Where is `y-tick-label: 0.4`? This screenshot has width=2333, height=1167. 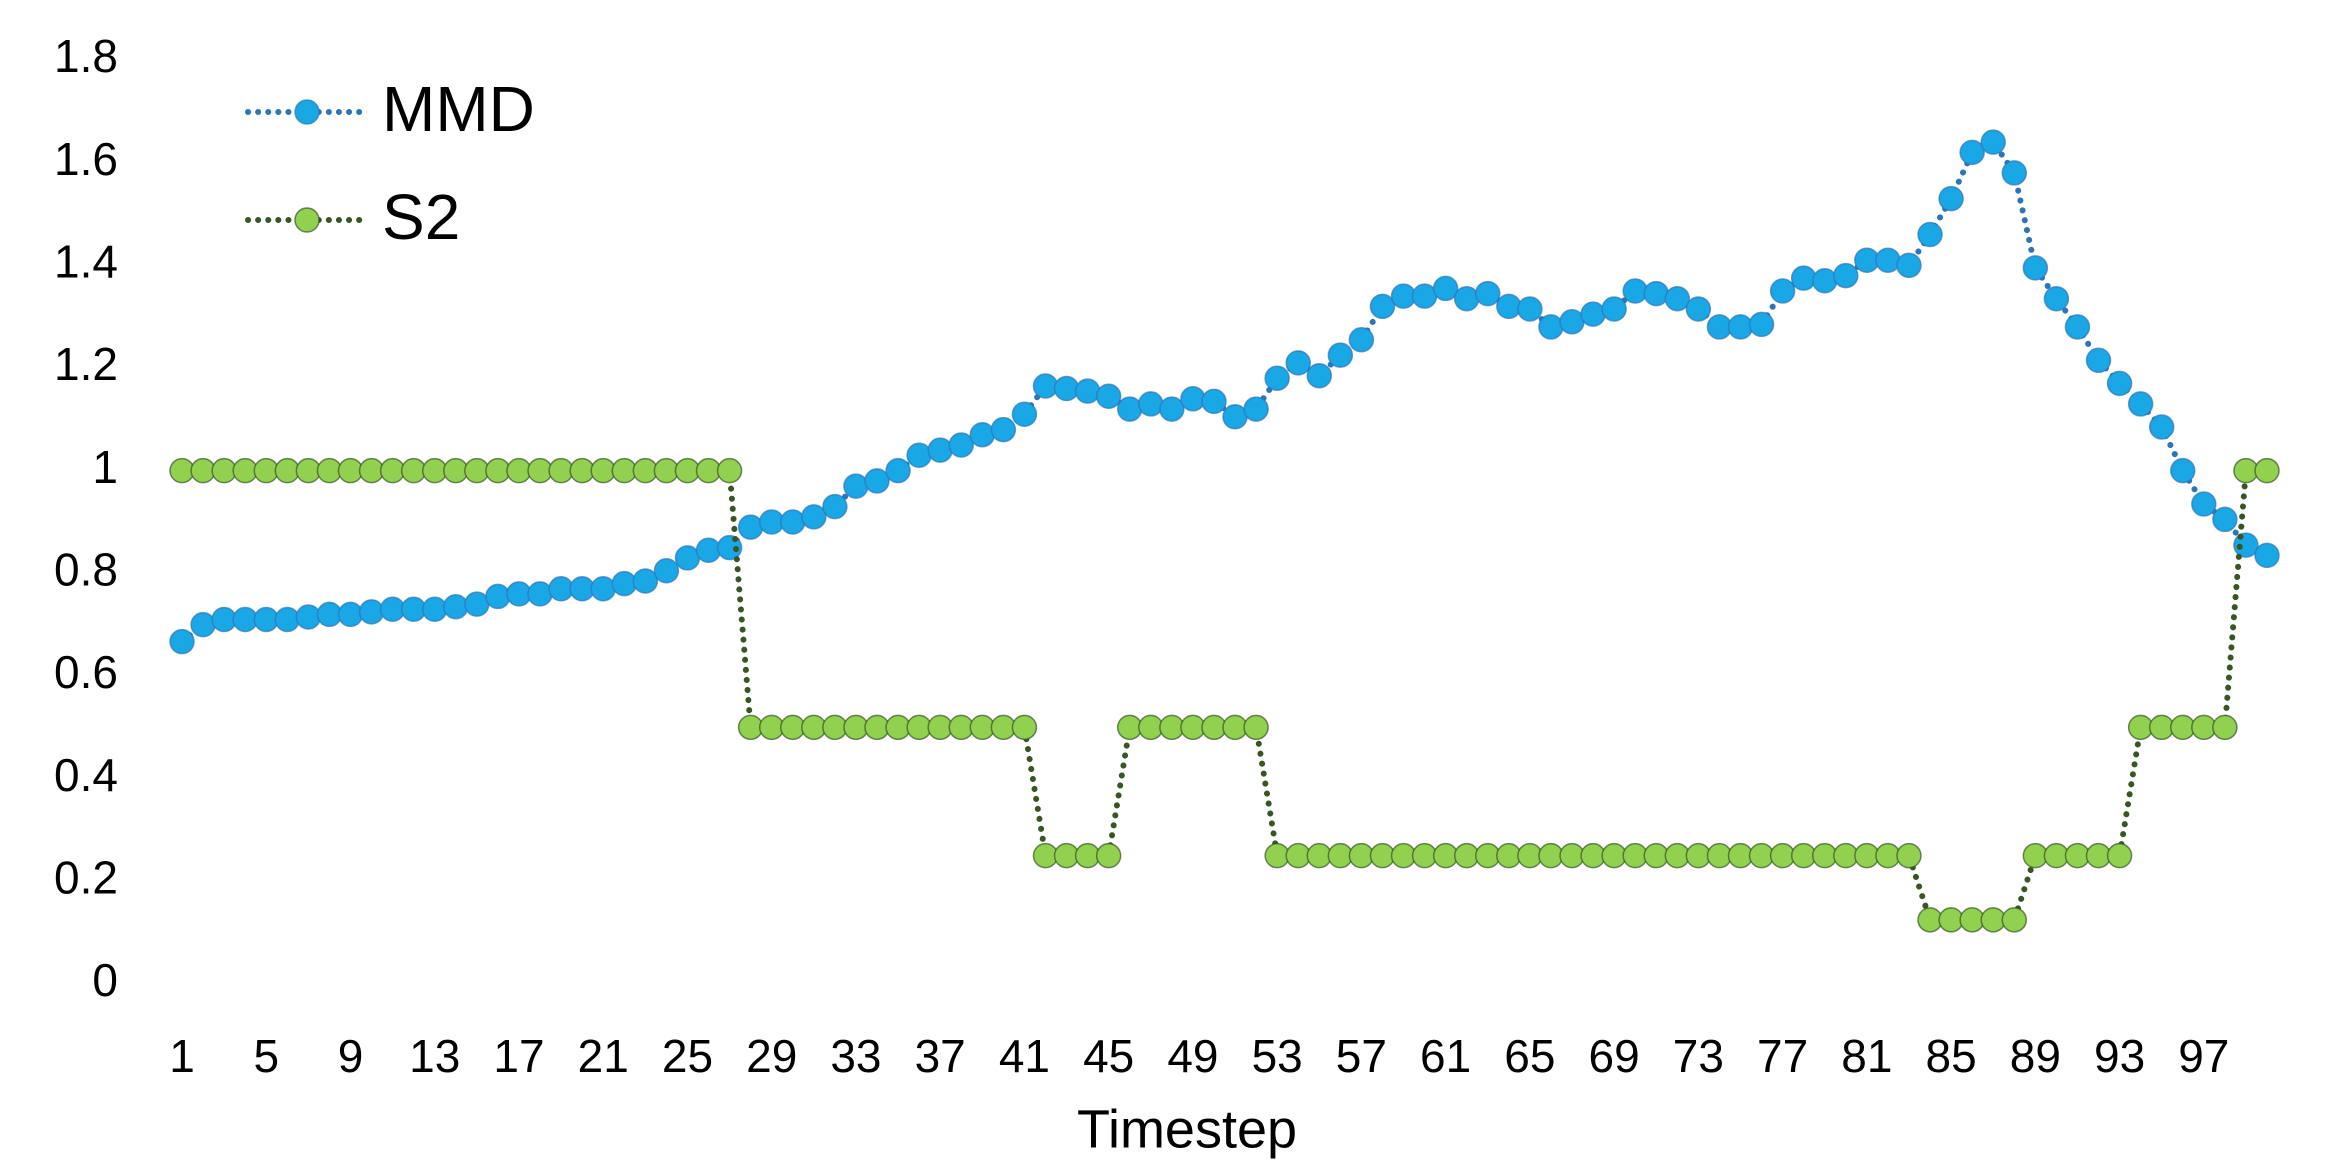 y-tick-label: 0.4 is located at coordinates (86, 775).